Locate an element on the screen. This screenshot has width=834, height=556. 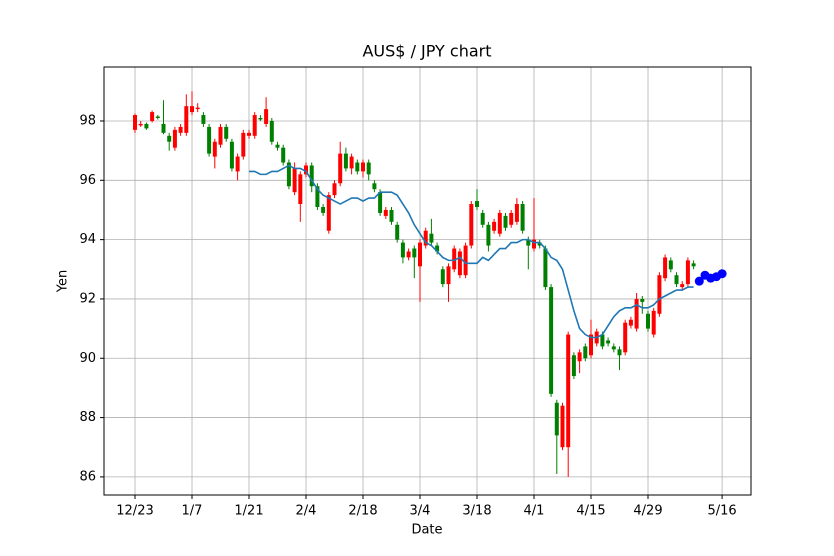
x-axis-label: Date is located at coordinates (426, 530).